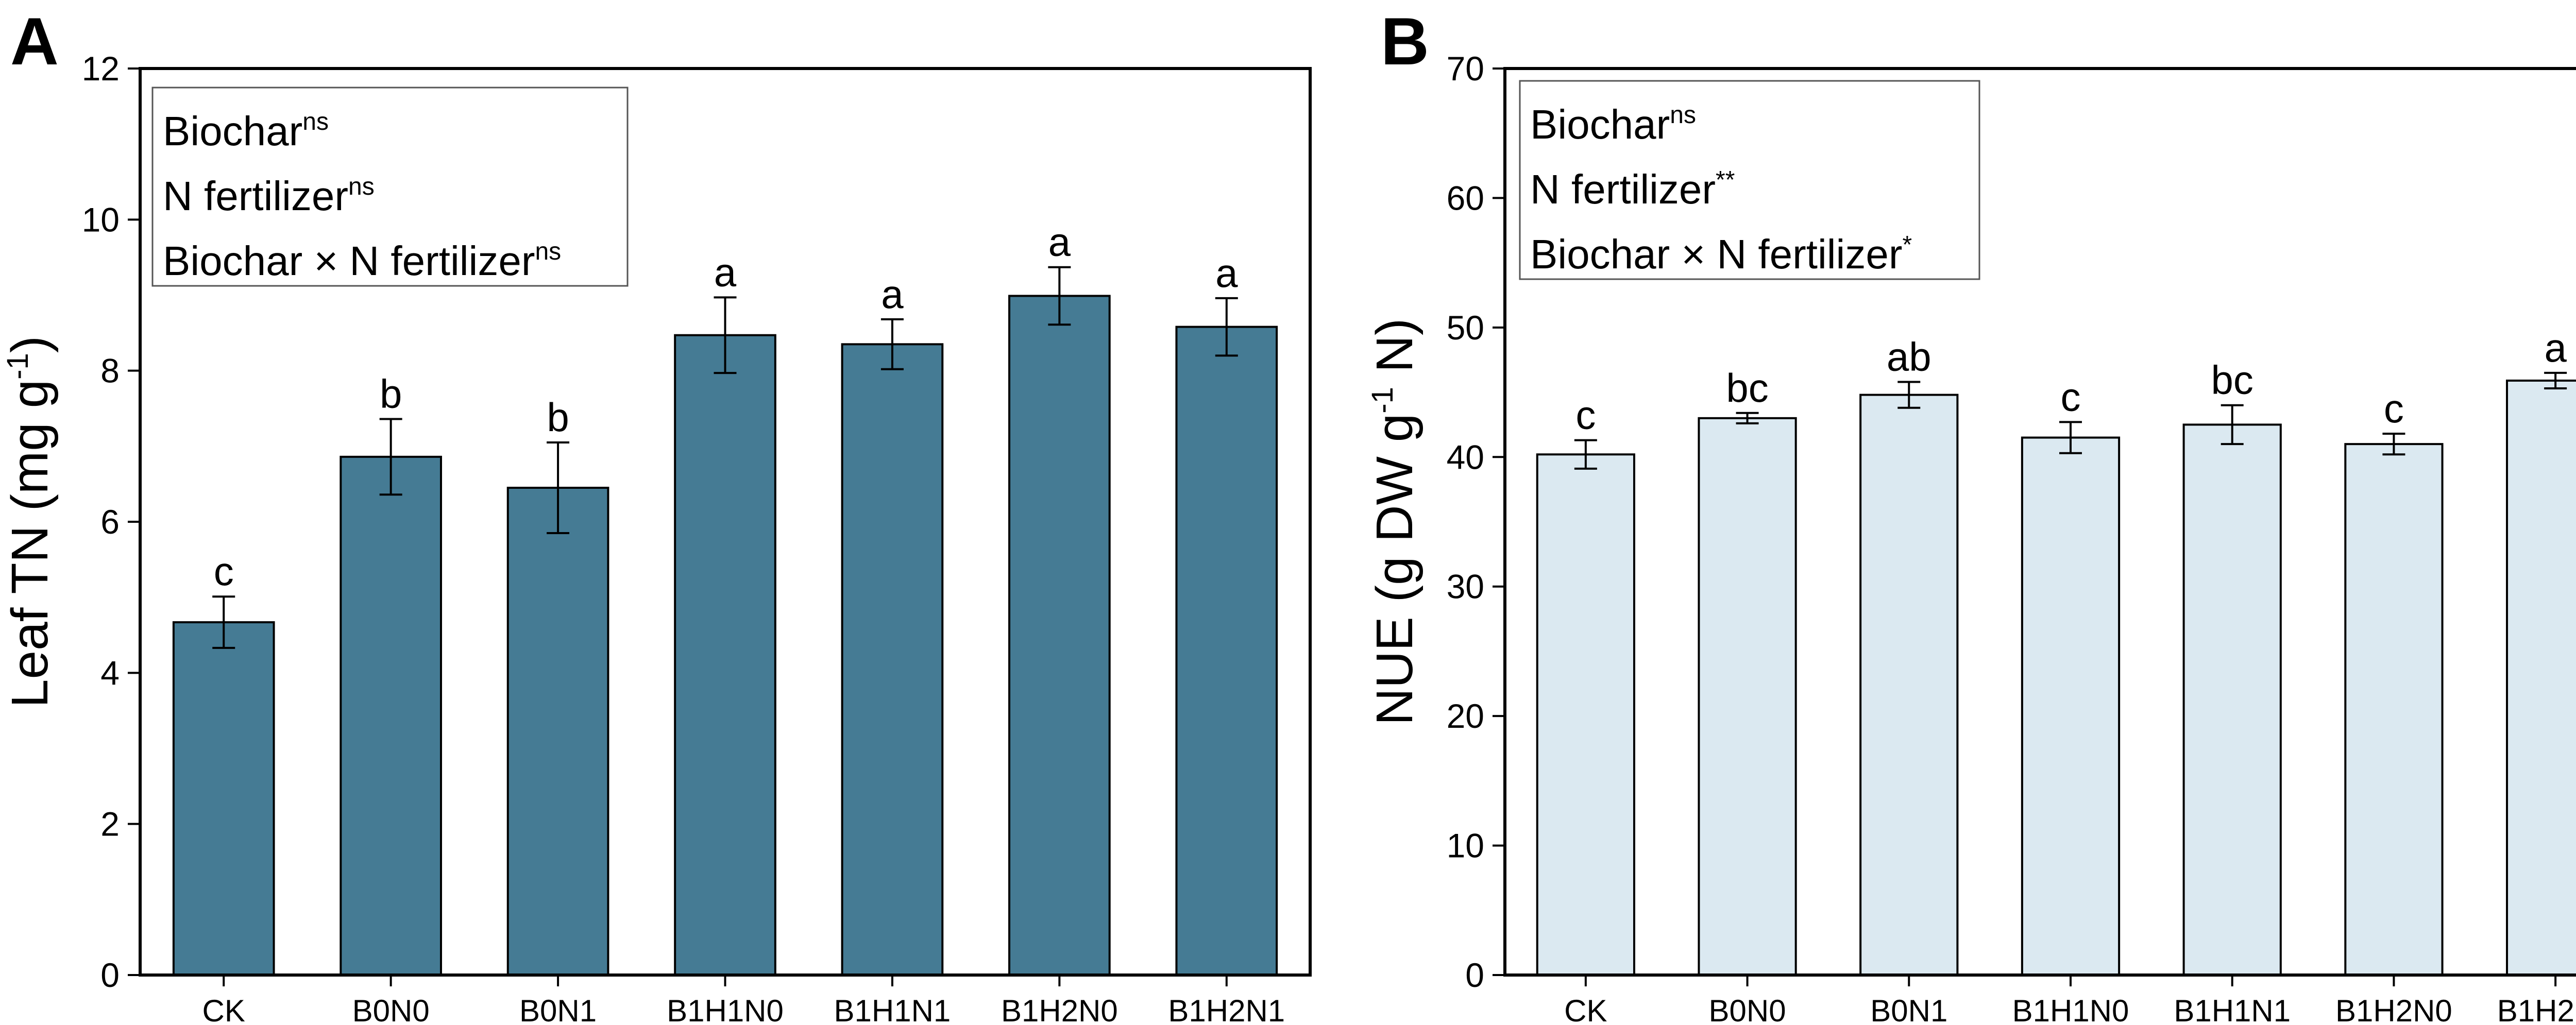 The image size is (2576, 1025). I want to click on y-tick-label: 6, so click(110, 522).